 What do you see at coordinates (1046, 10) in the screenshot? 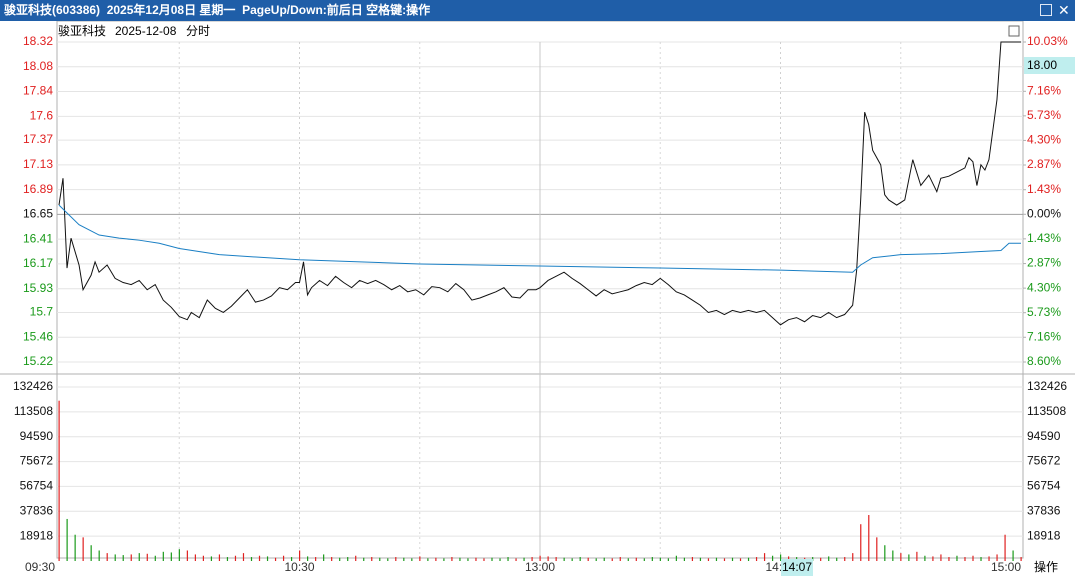
I see `maximize-button` at bounding box center [1046, 10].